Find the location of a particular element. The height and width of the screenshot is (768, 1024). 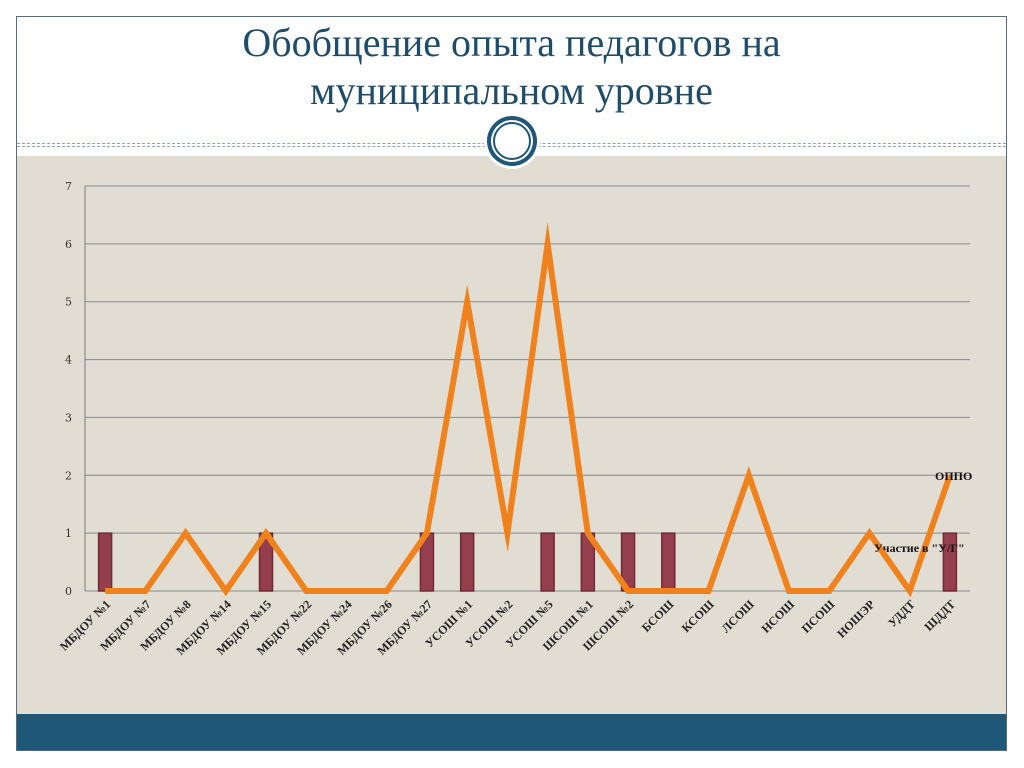

x-tick-label: НОШЭР is located at coordinates (855, 618).